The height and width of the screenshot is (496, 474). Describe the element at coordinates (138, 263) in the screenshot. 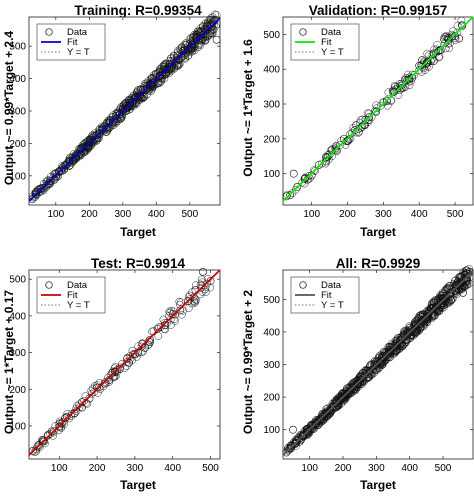

I see `panel-title: Test: R=0.9914` at that location.